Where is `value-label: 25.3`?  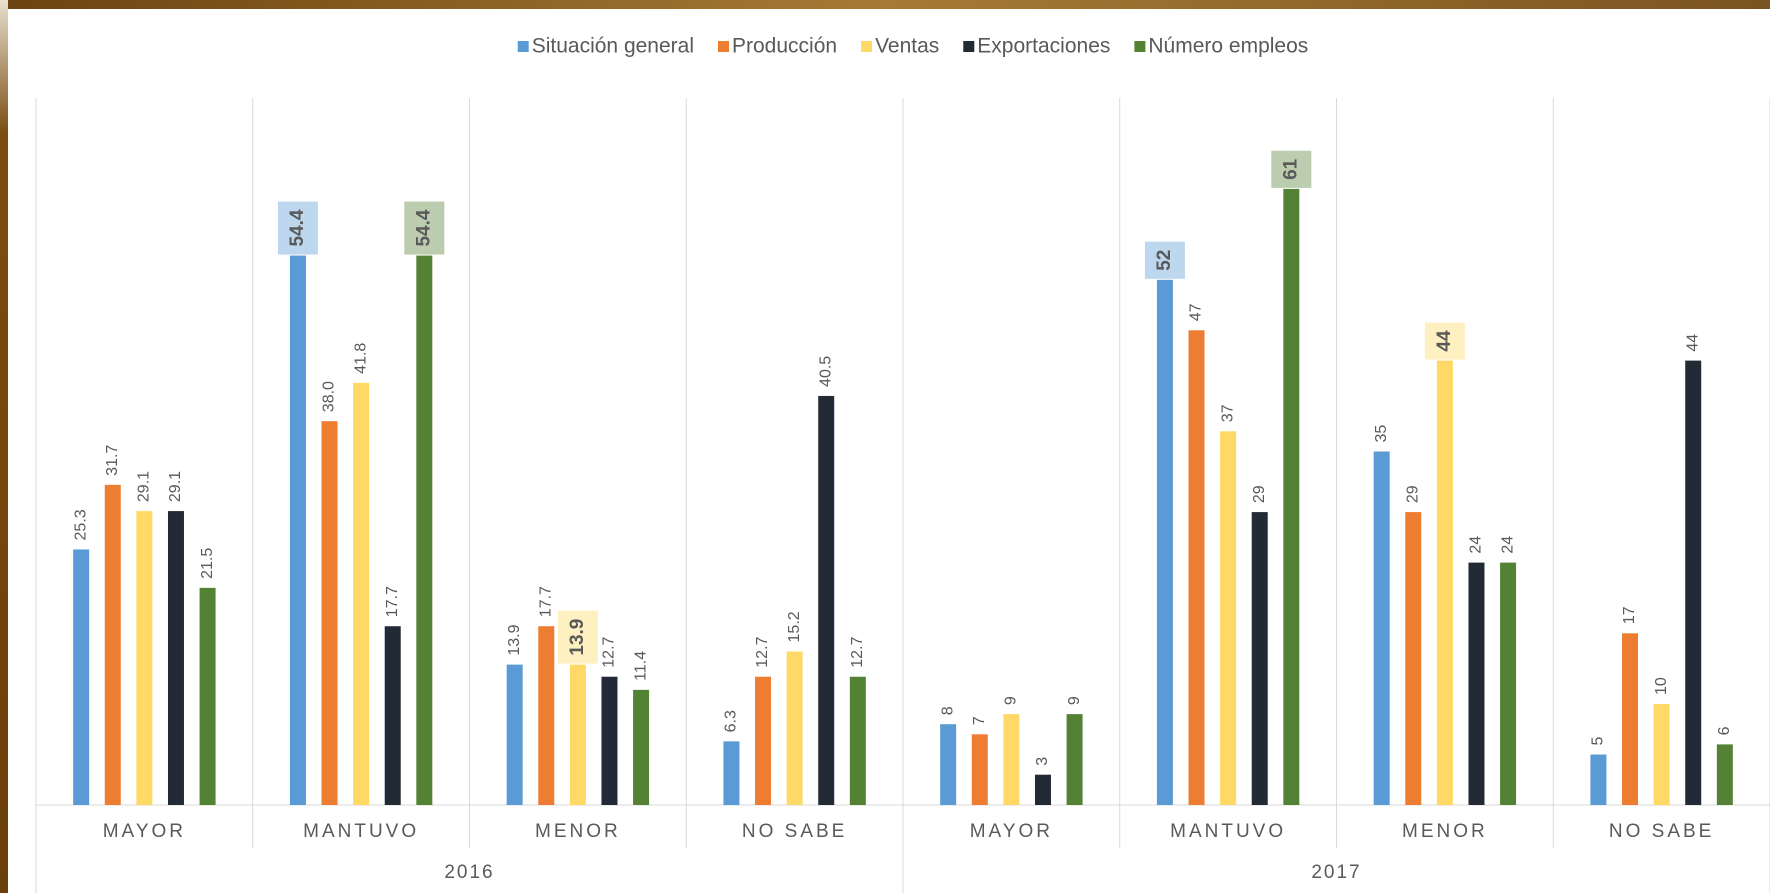 value-label: 25.3 is located at coordinates (80, 524).